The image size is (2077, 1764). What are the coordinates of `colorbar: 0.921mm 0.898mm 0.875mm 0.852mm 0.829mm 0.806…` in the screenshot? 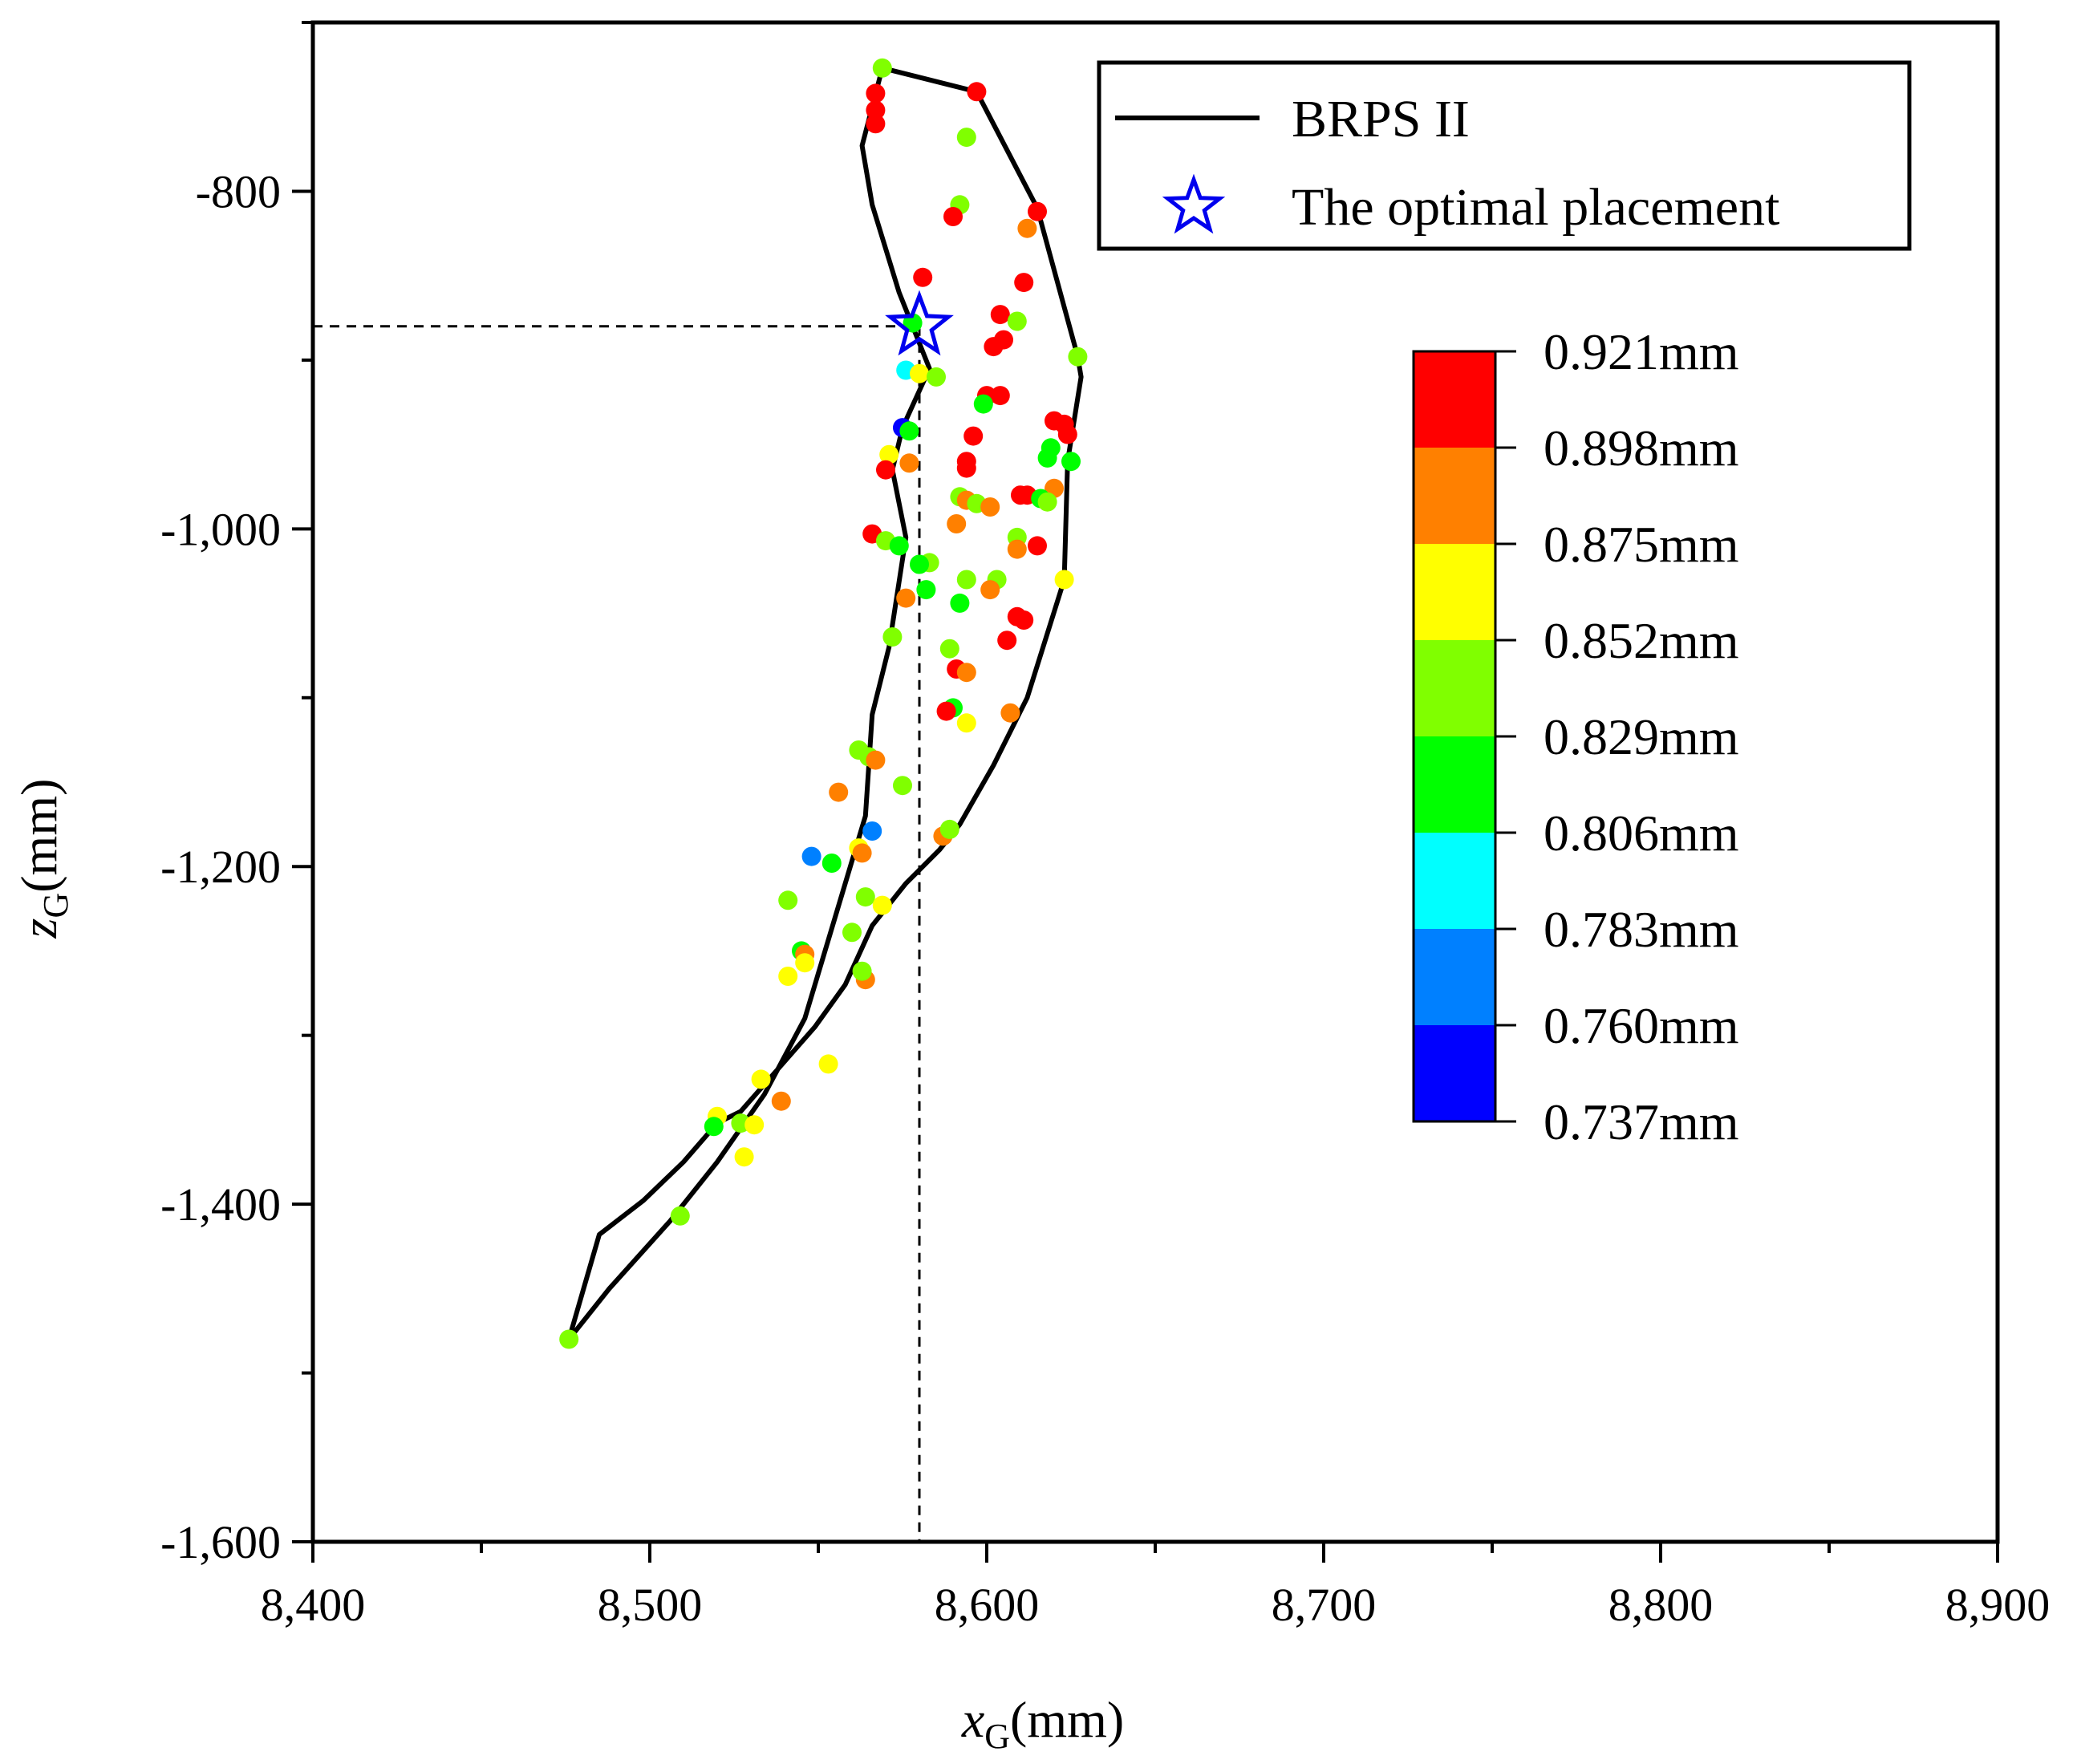 It's located at (1575, 737).